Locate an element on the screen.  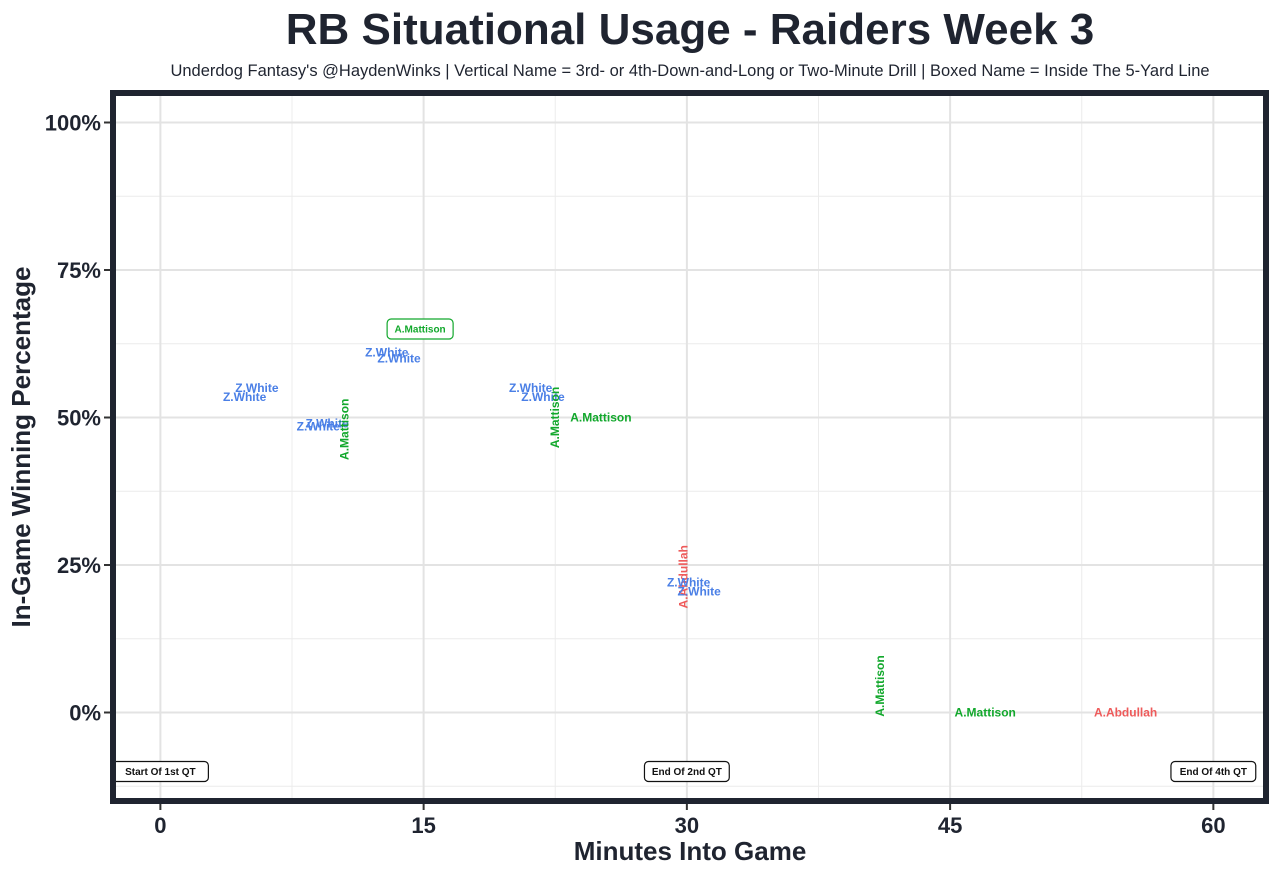
y-tick-label: 75% is located at coordinates (79, 270).